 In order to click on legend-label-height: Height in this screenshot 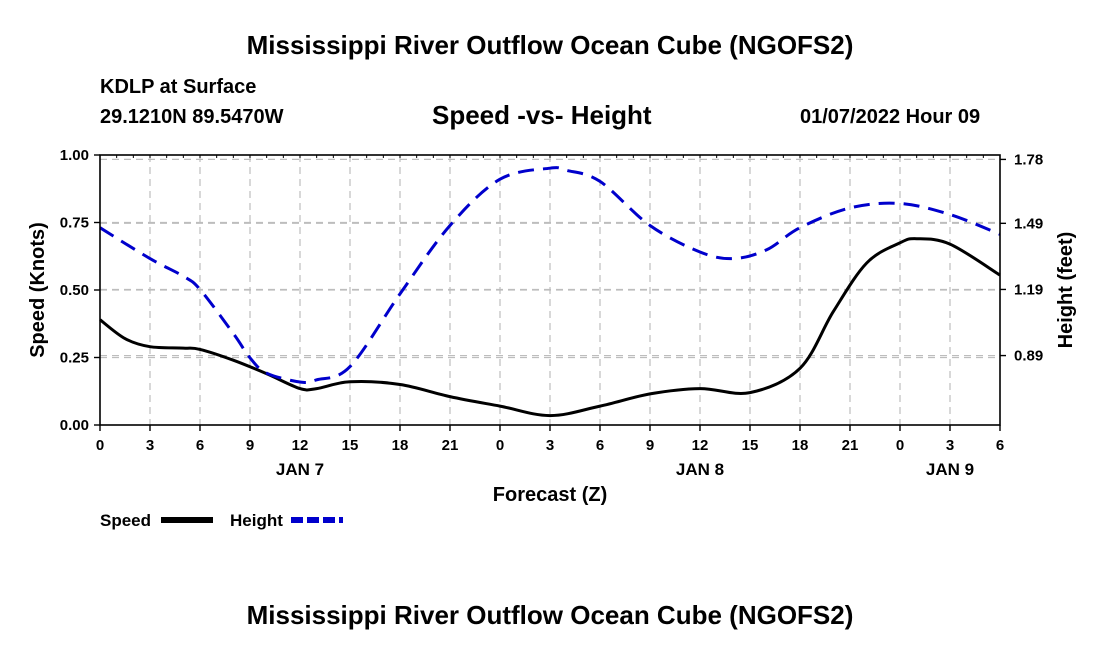, I will do `click(256, 520)`.